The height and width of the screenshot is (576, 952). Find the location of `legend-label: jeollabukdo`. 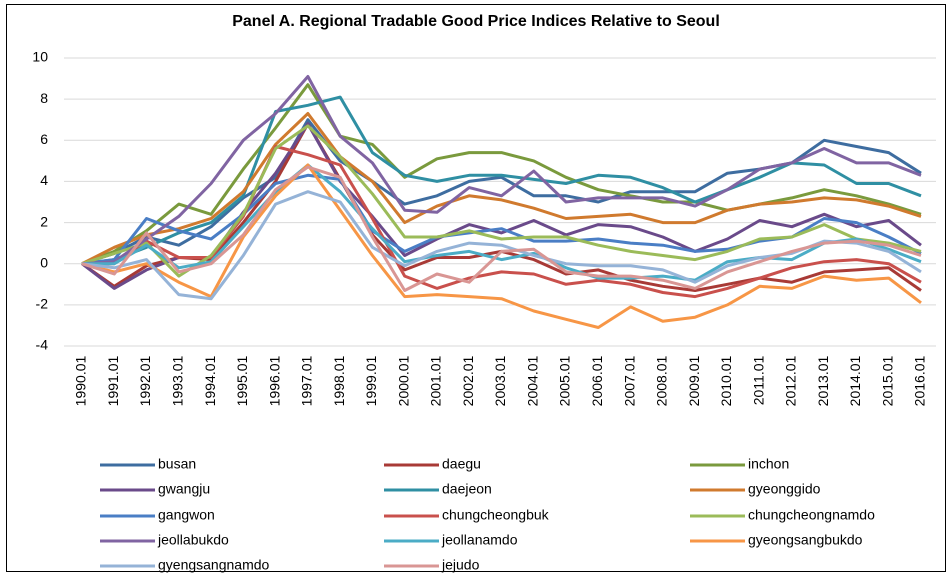

legend-label: jeollabukdo is located at coordinates (193, 540).